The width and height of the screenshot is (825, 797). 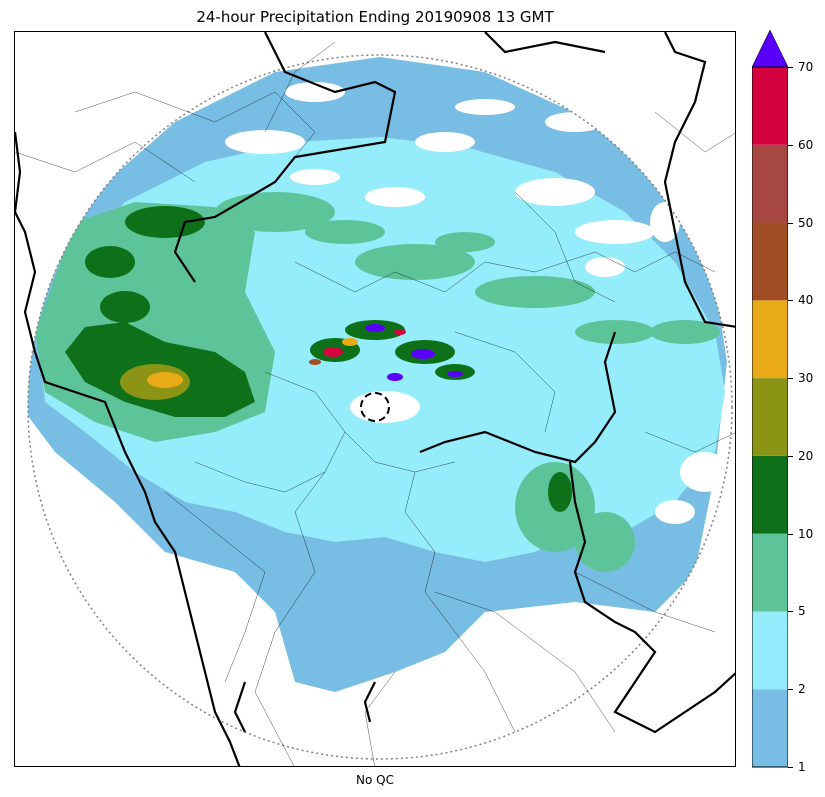 I want to click on colorbar-tick-label: 2, so click(x=802, y=689).